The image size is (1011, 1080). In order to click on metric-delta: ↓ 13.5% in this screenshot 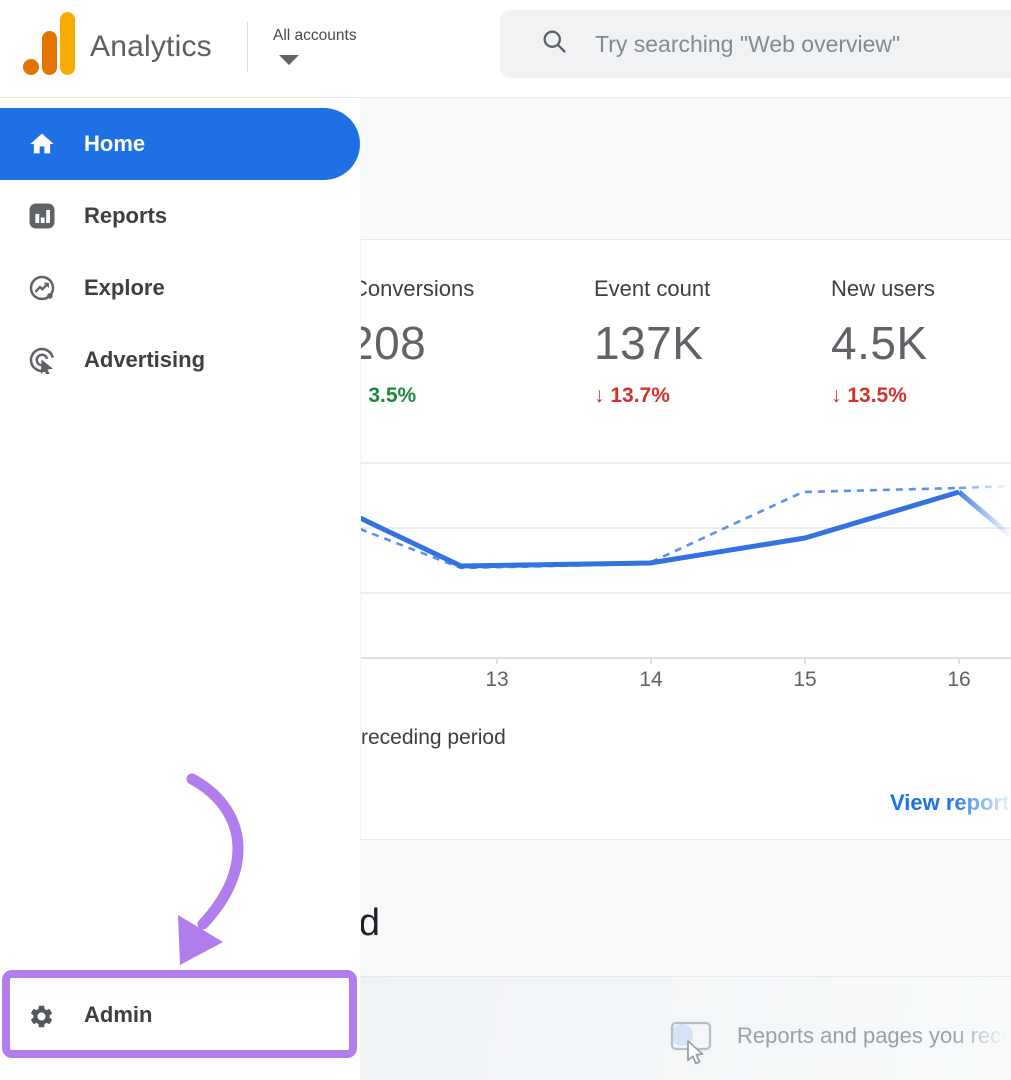, I will do `click(869, 395)`.